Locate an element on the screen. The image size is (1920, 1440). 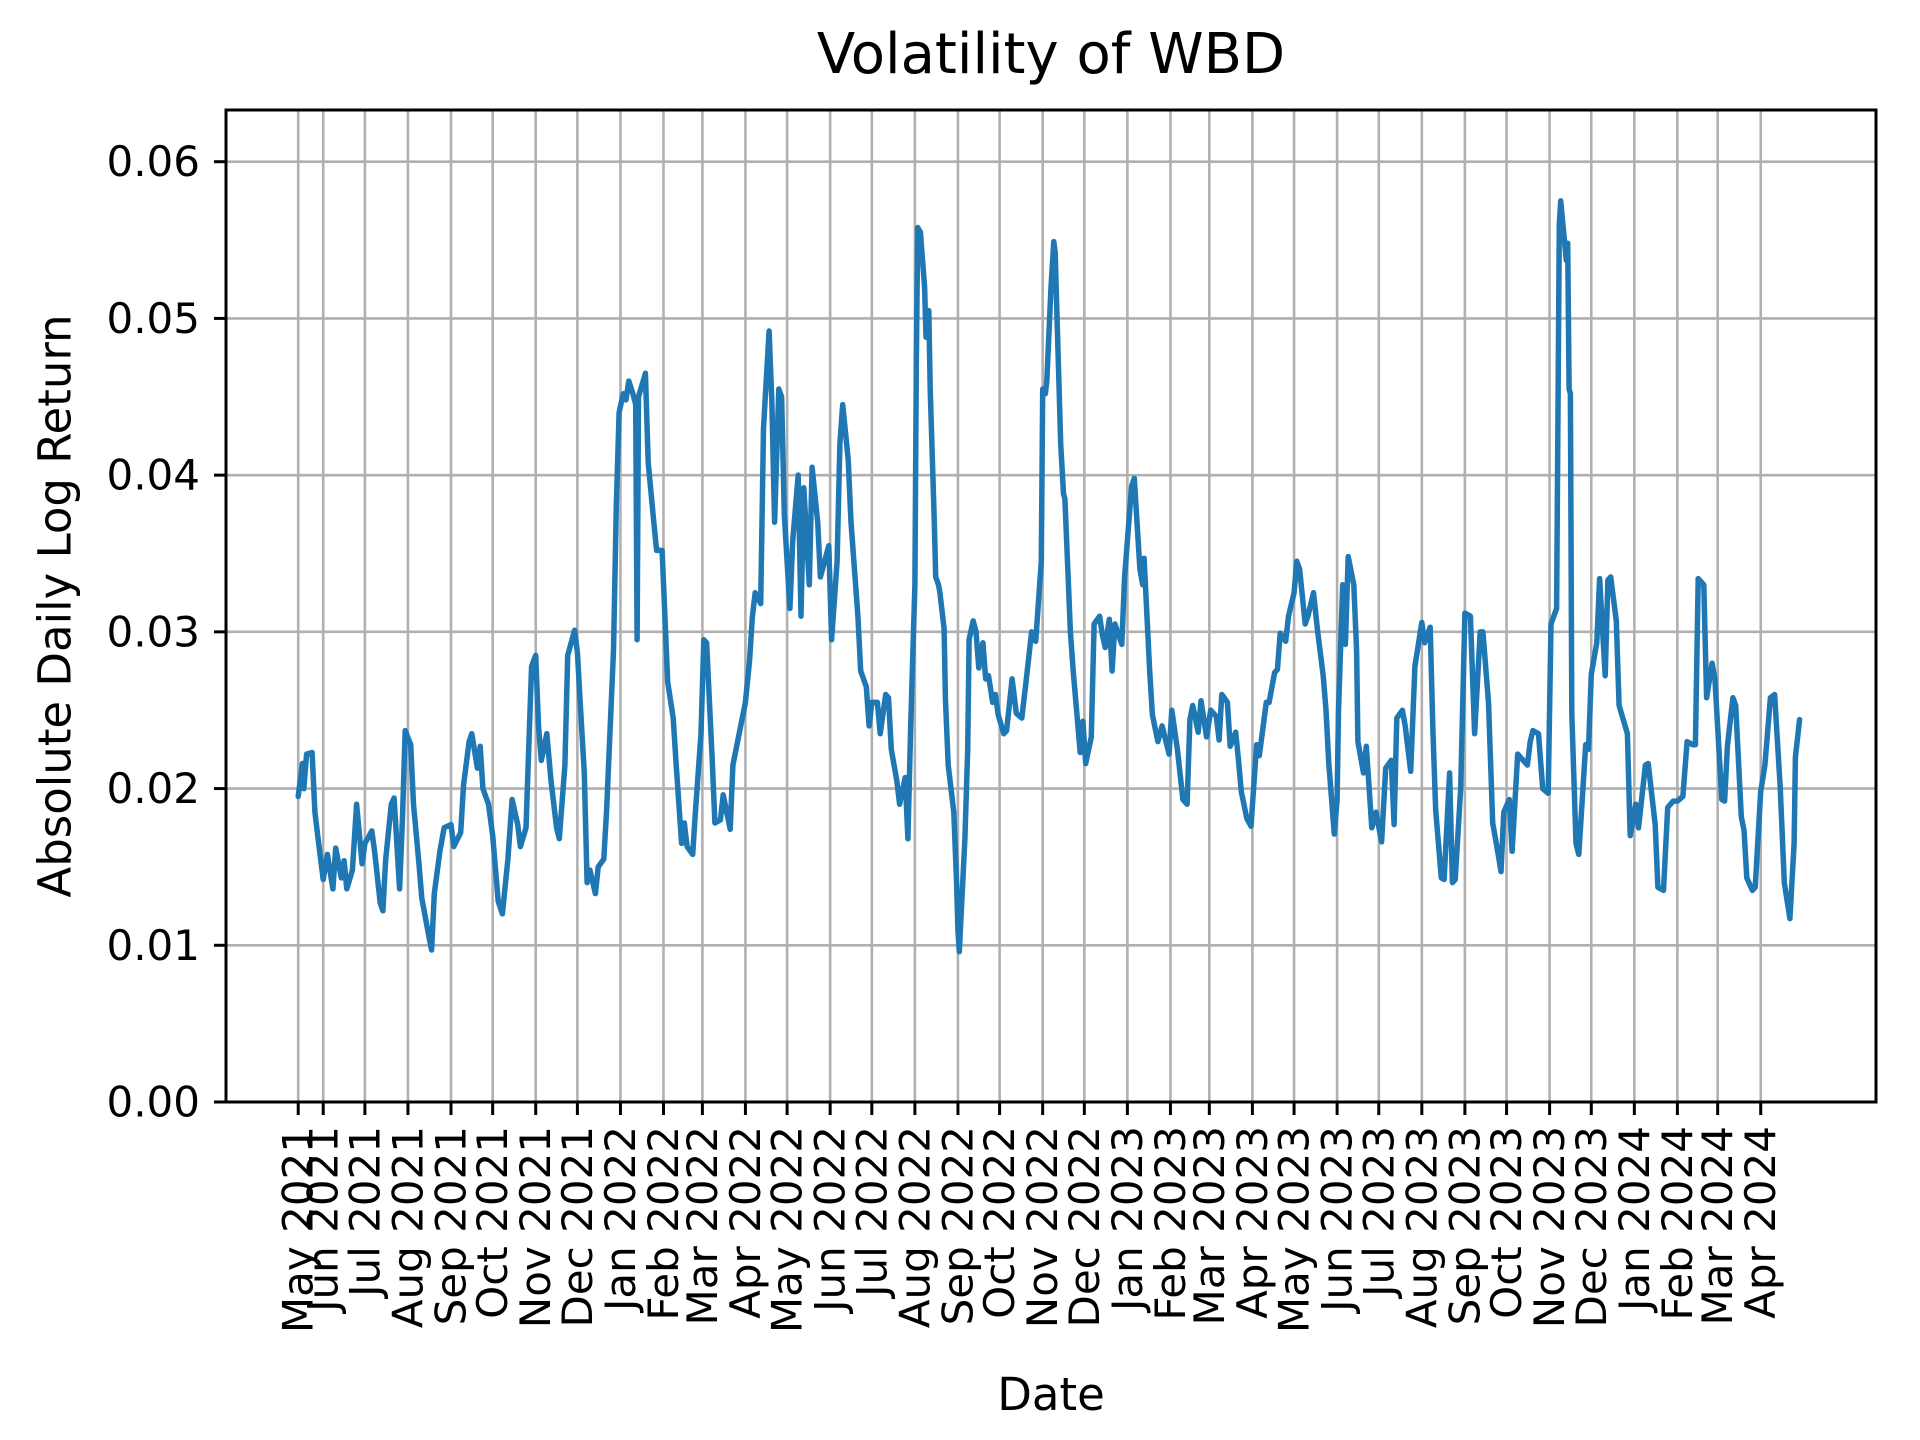
x-tick-label: Mar 2023 is located at coordinates (1209, 1225).